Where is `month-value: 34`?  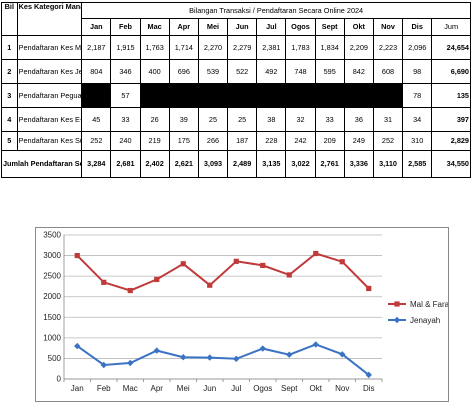
month-value: 34 is located at coordinates (417, 119).